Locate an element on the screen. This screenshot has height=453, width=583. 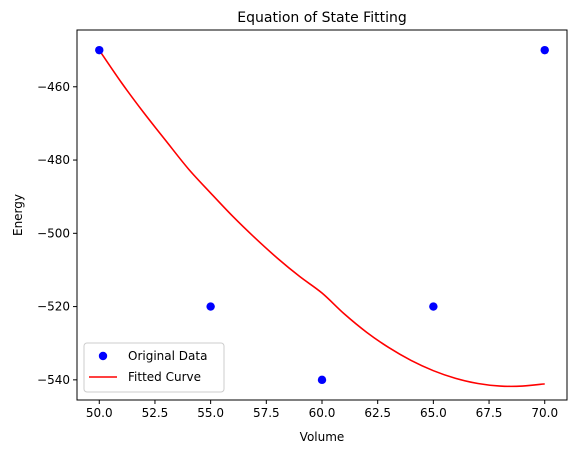
y-axis-label: Energy is located at coordinates (18, 215).